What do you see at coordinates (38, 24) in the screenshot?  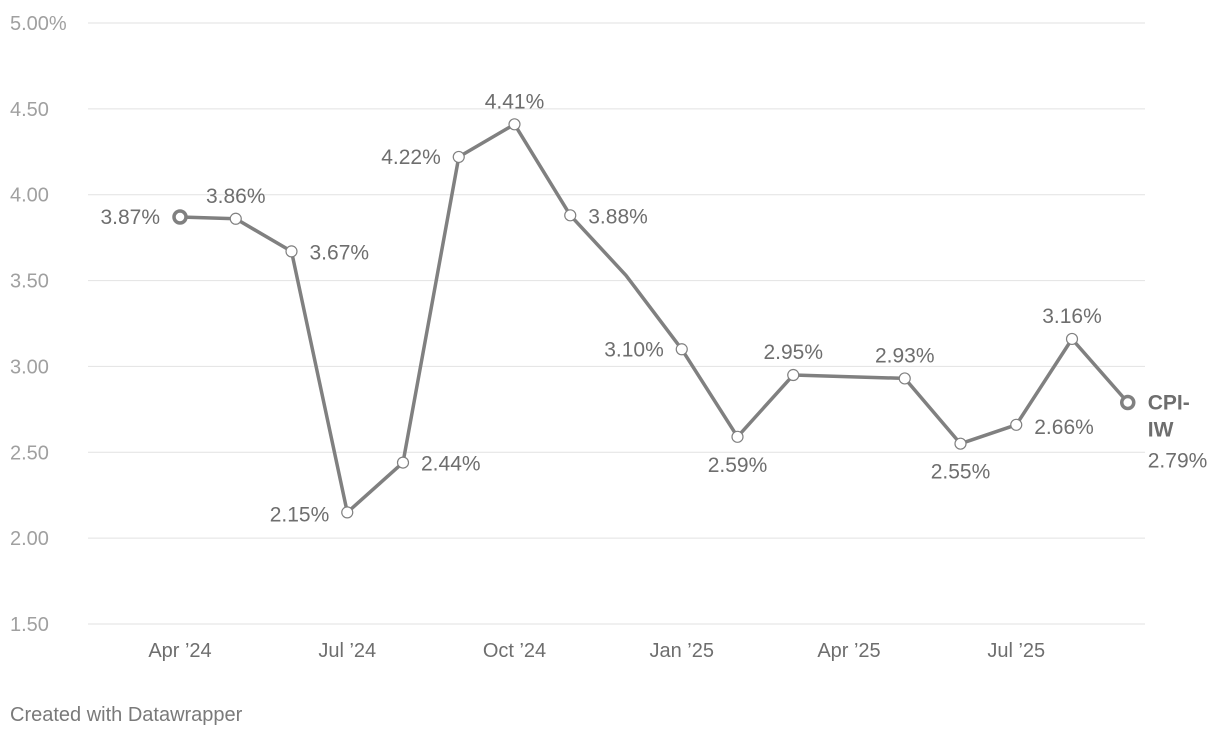 I see `y-tick-label: 5.00%` at bounding box center [38, 24].